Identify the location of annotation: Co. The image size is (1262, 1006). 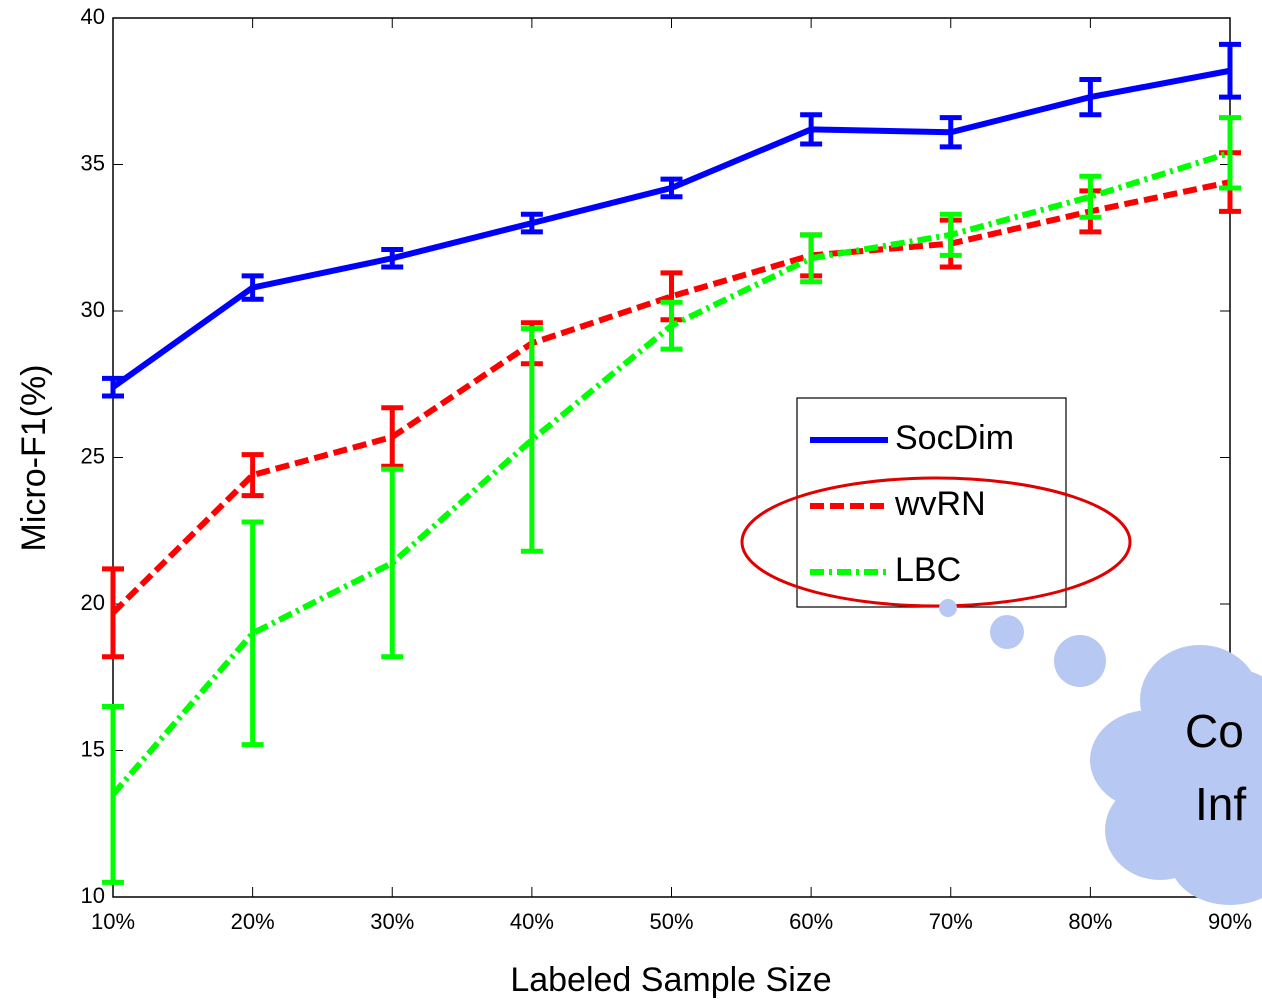
(1214, 731).